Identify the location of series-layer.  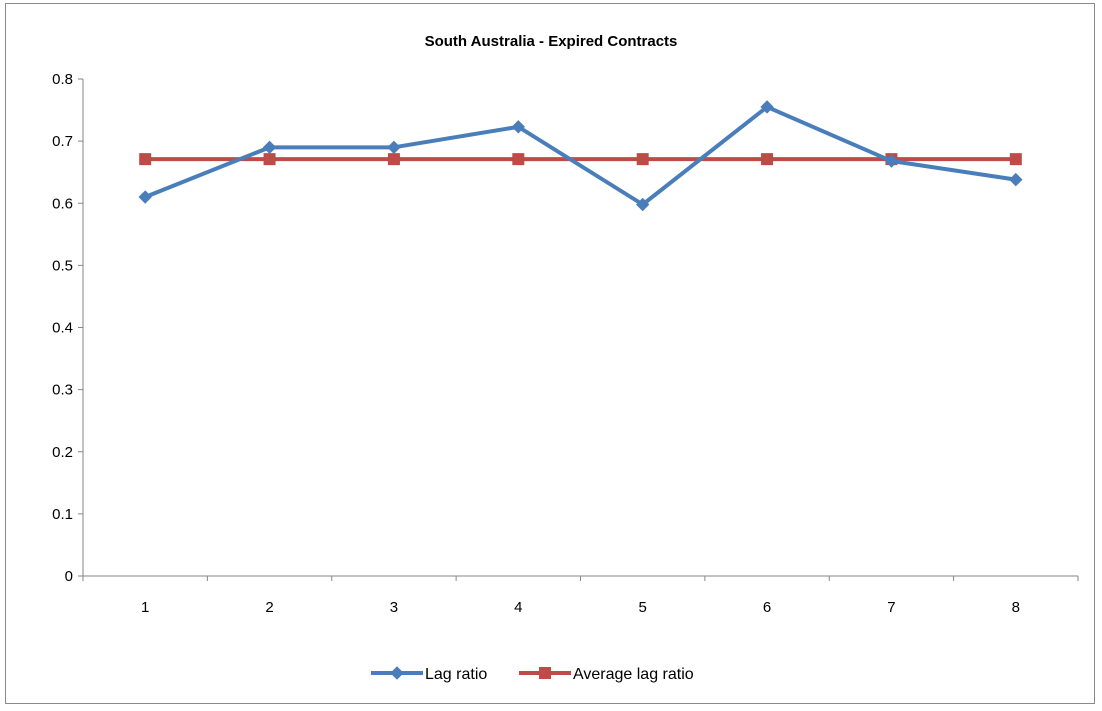
(580, 156).